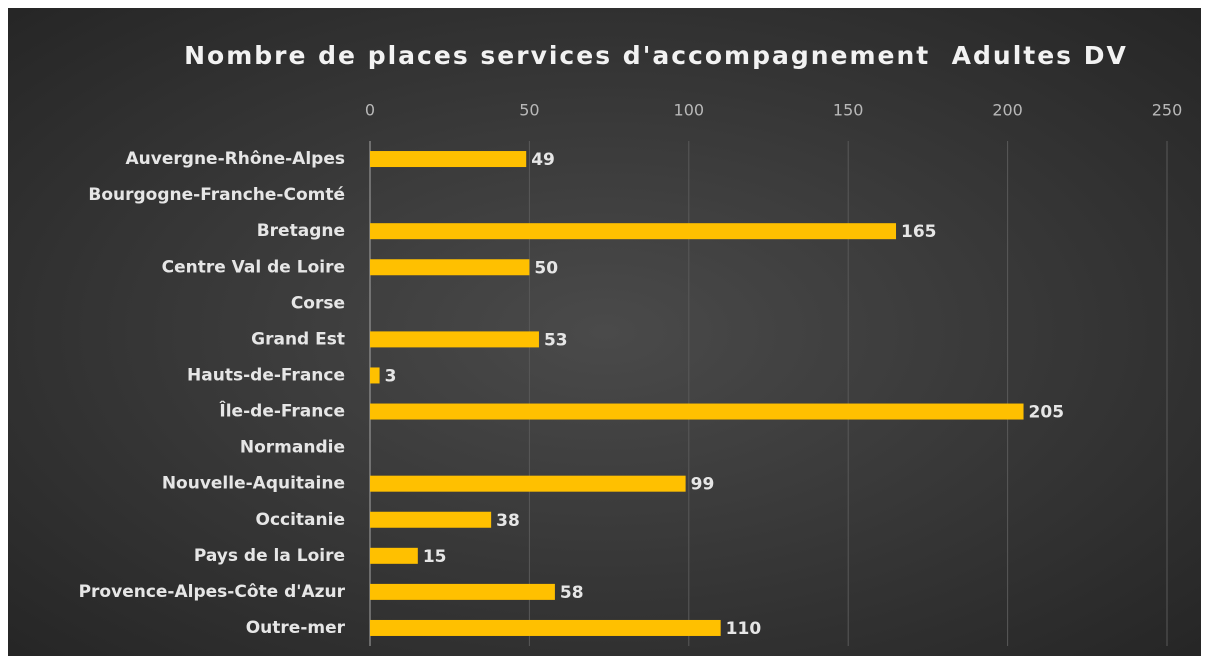  What do you see at coordinates (318, 303) in the screenshot?
I see `y-tick-label: Corse` at bounding box center [318, 303].